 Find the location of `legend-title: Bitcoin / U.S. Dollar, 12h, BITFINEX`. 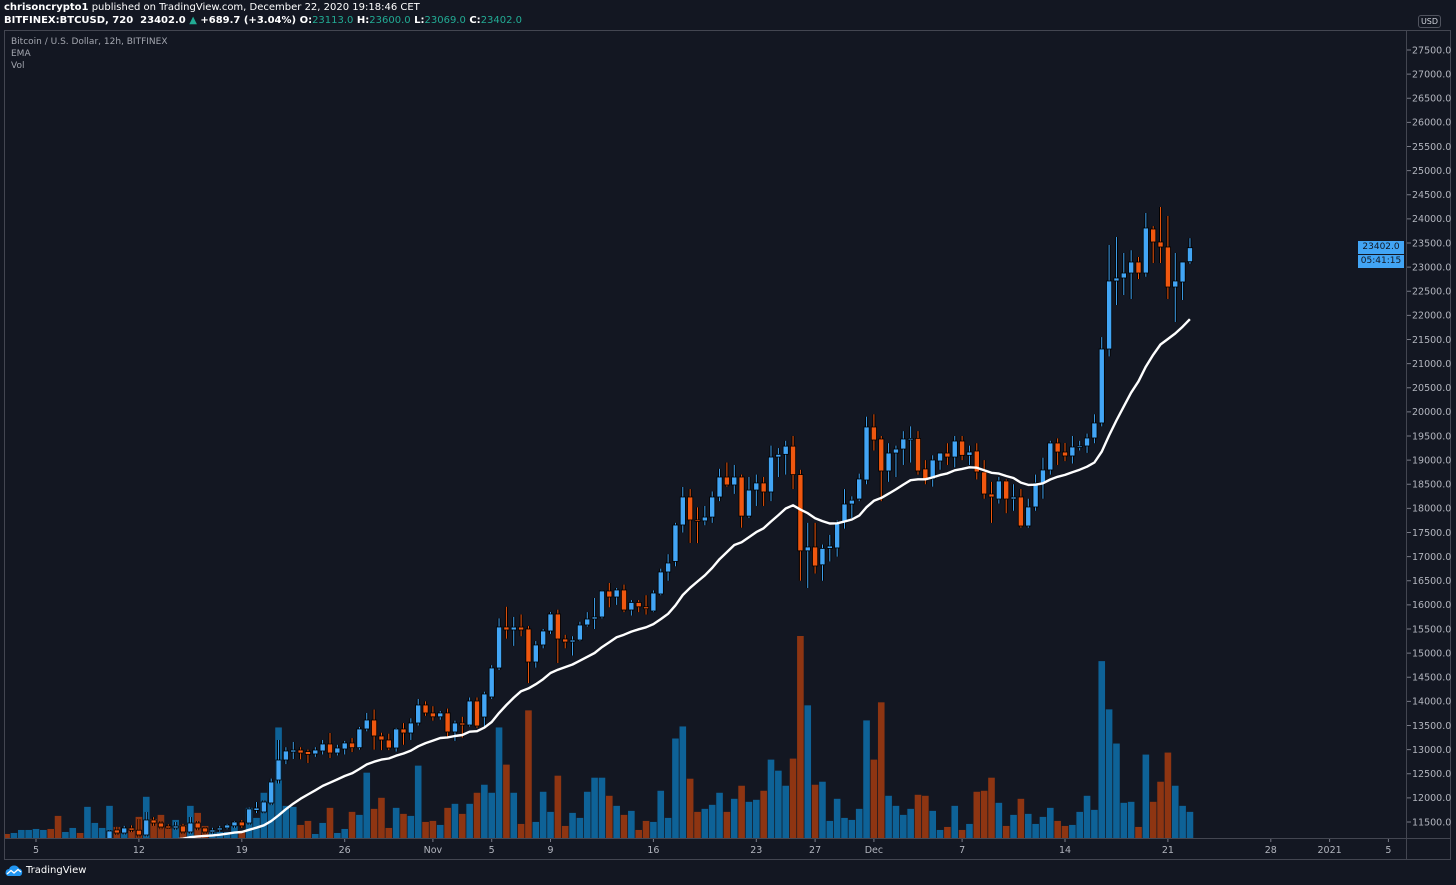

legend-title: Bitcoin / U.S. Dollar, 12h, BITFINEX is located at coordinates (89, 42).